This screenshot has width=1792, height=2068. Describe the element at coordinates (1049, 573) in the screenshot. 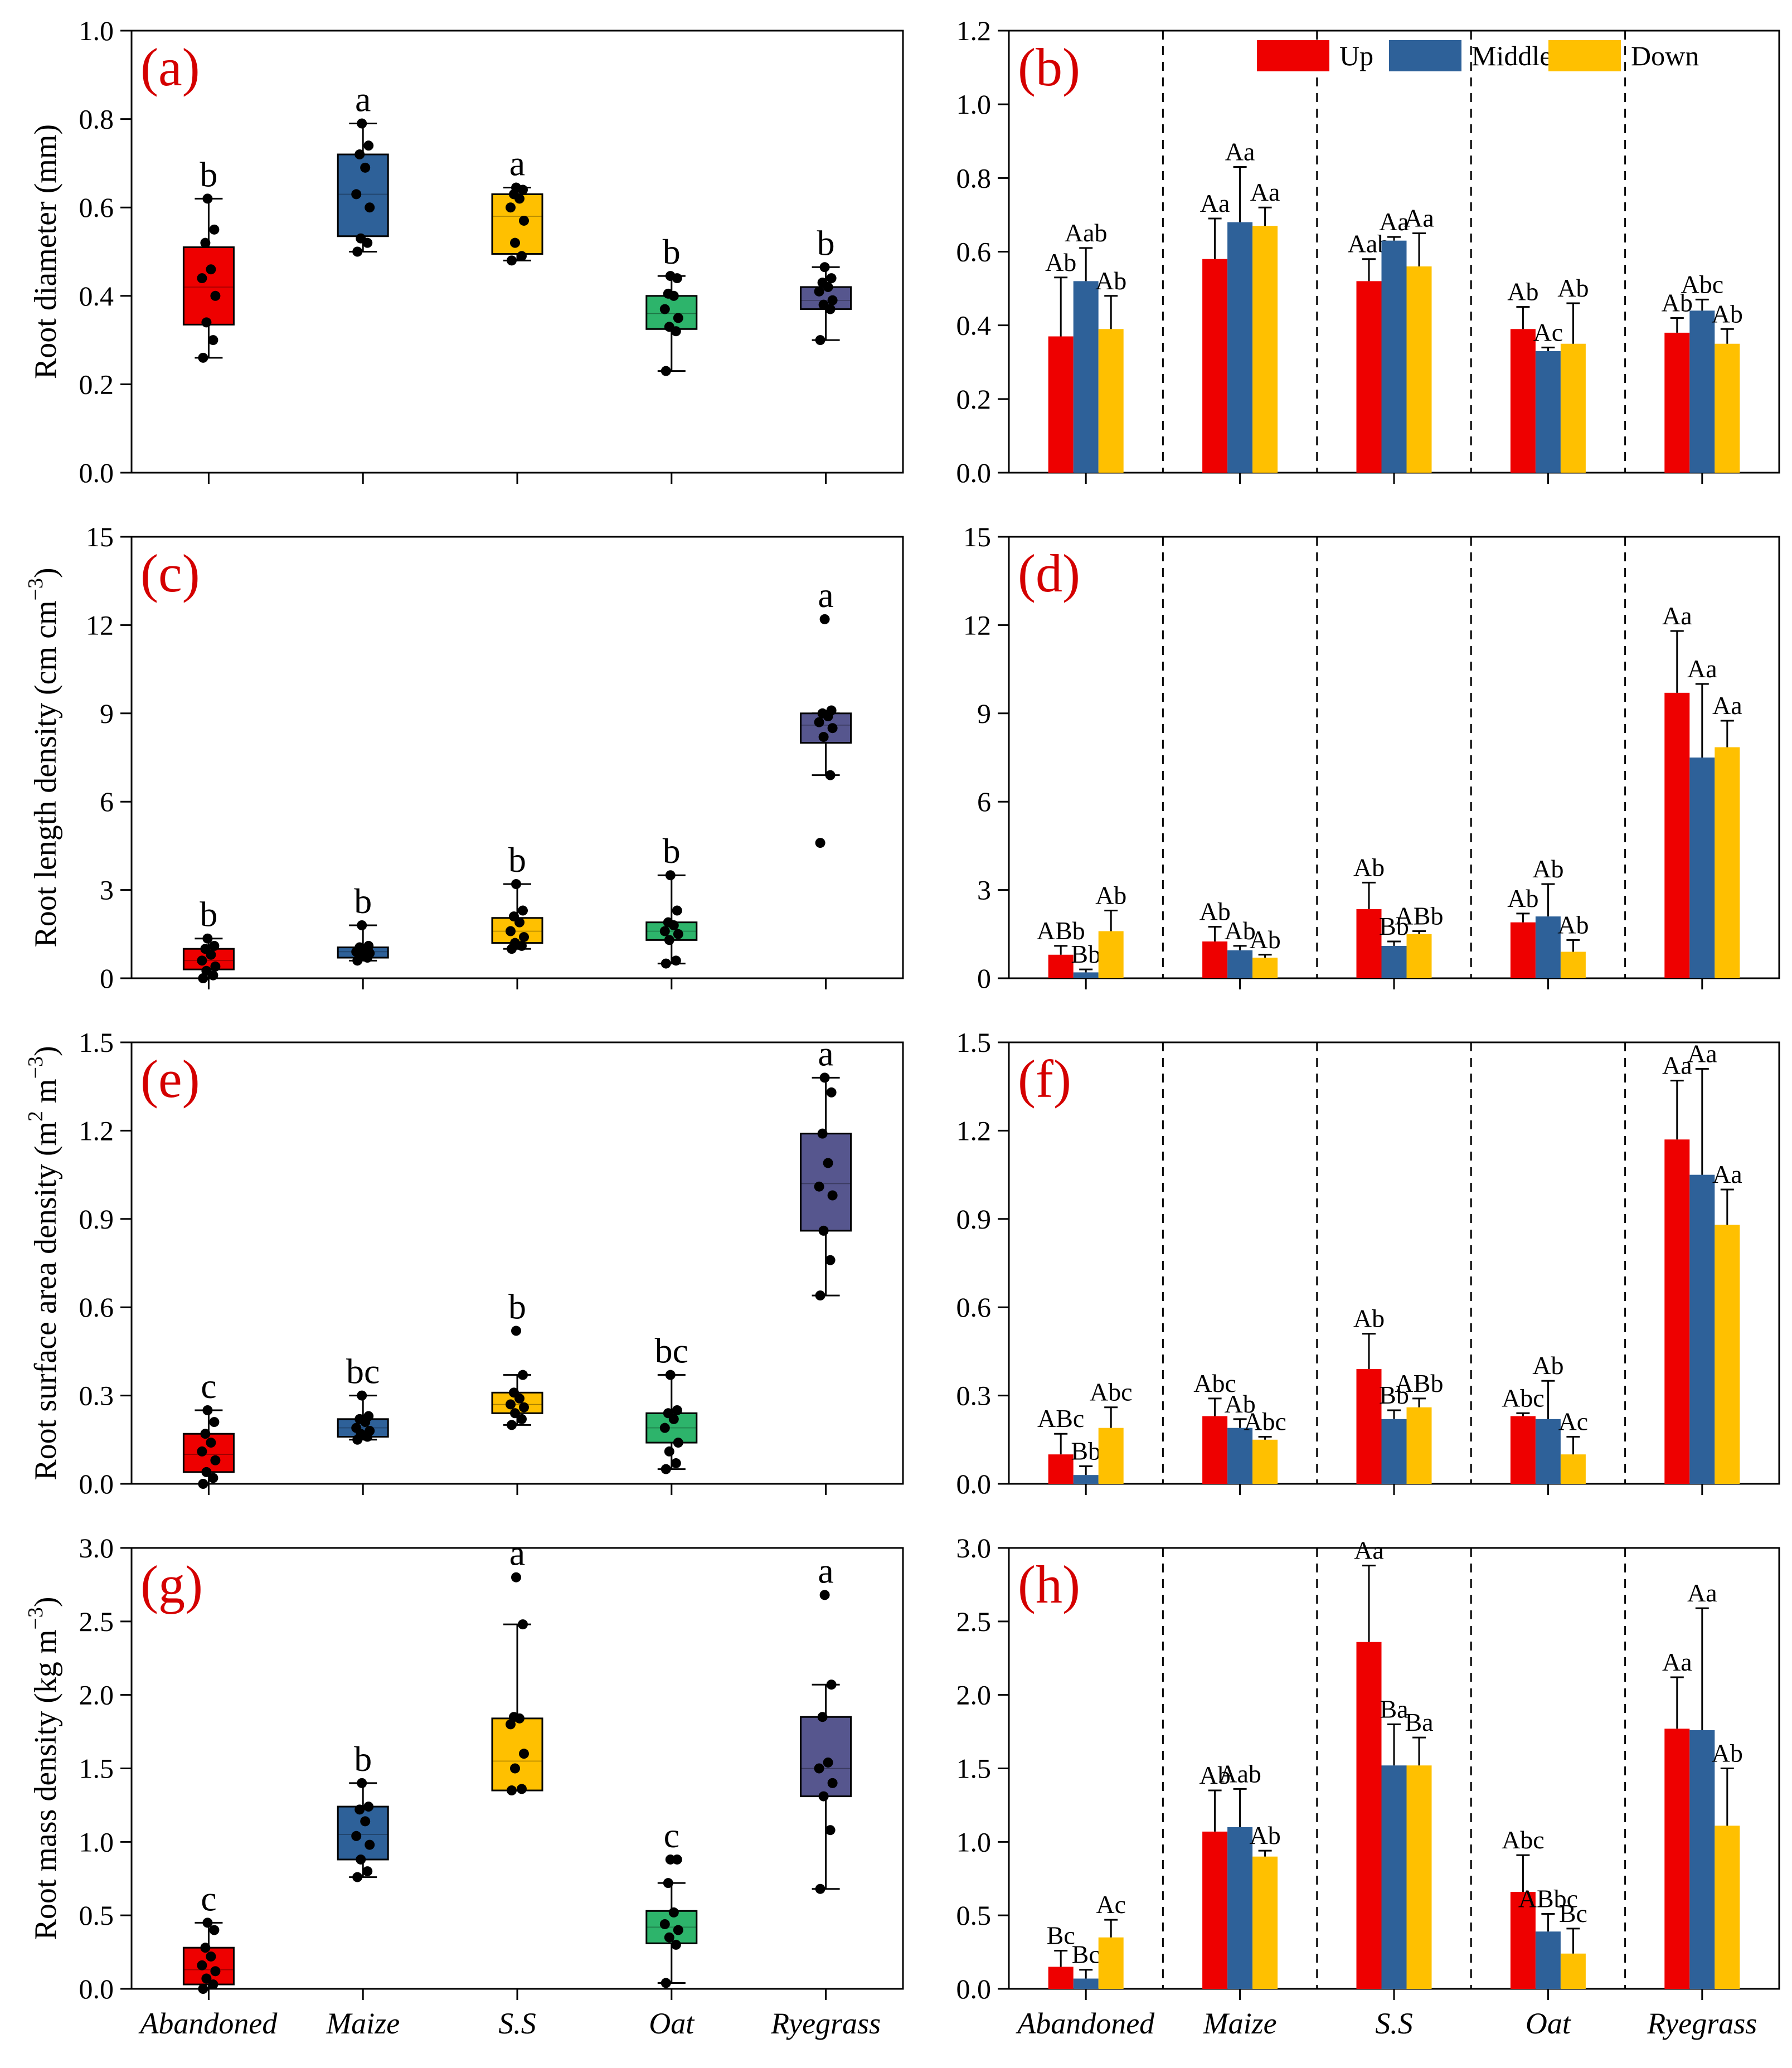

I see `panel-label: (d)` at that location.